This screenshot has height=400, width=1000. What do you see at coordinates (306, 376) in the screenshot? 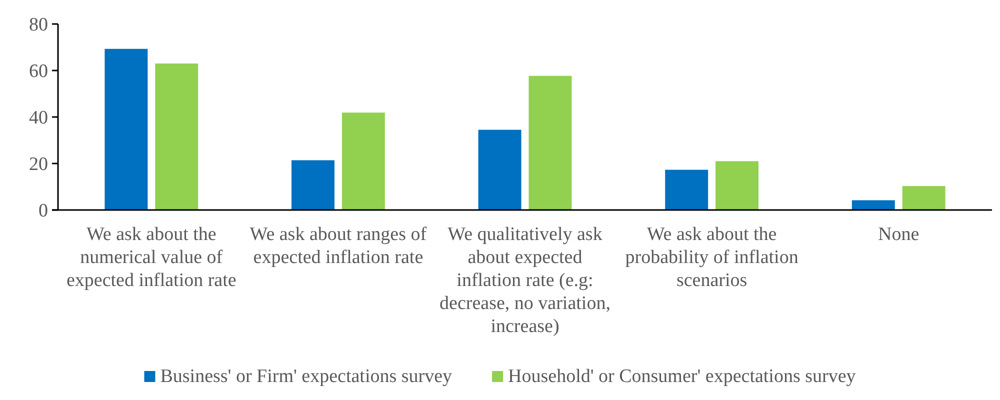
I see `legend-label: Business' or Firm' expectations survey` at bounding box center [306, 376].